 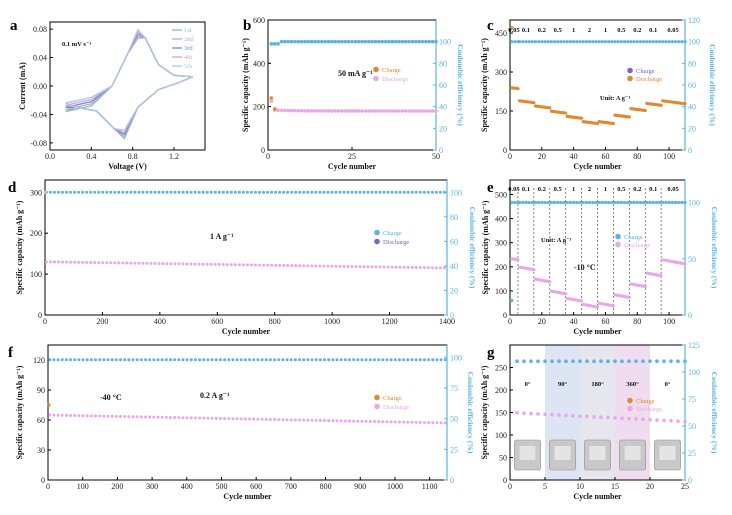 What do you see at coordinates (630, 78) in the screenshot?
I see `legend-marker` at bounding box center [630, 78].